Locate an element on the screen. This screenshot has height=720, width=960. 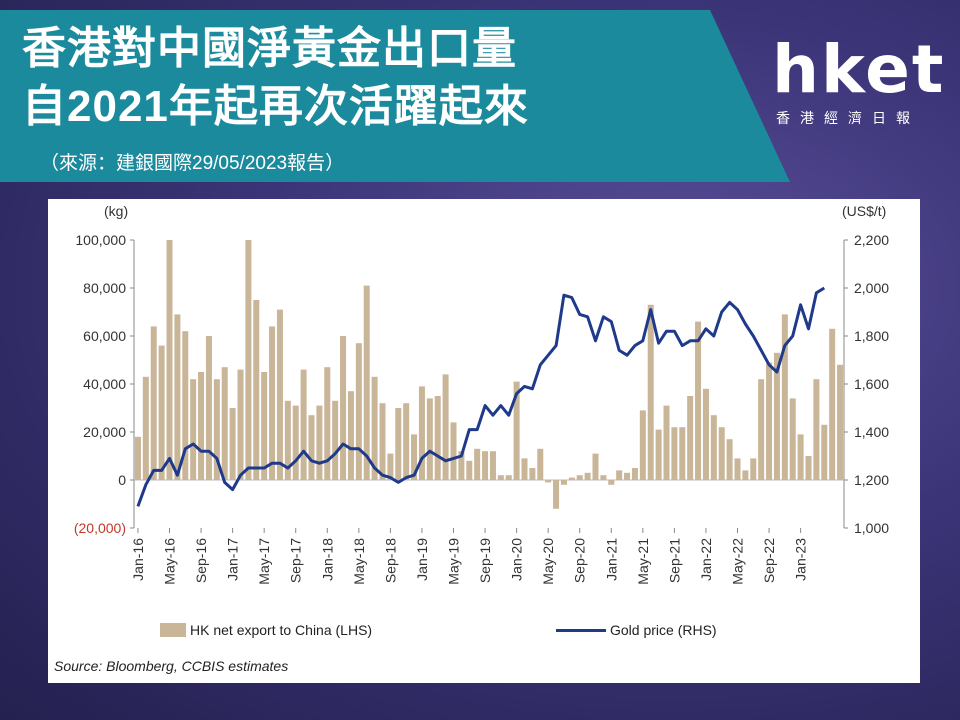
x-tick-label: May-22 is located at coordinates (738, 561).